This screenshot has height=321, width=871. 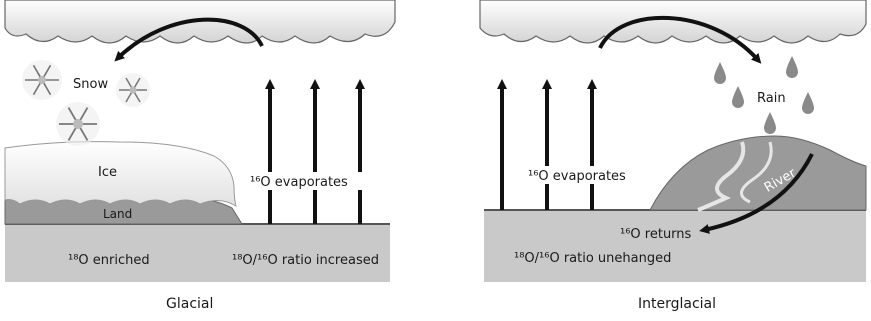 What do you see at coordinates (120, 174) in the screenshot?
I see `glacial-ice-sheet` at bounding box center [120, 174].